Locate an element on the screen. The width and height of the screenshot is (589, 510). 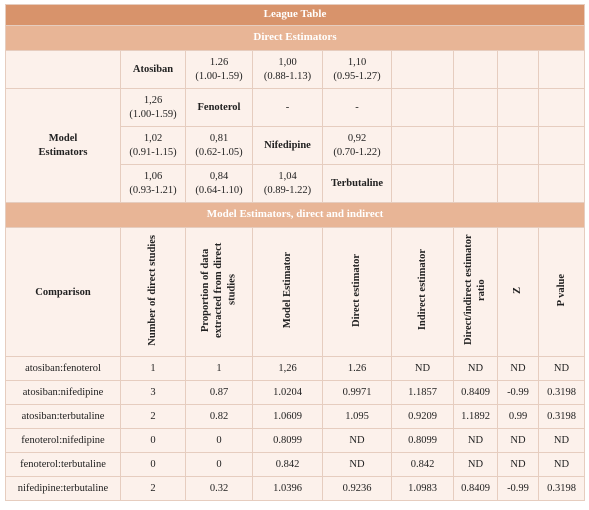
estimate-cell: 0,84 (0.64-1.10) is located at coordinates (219, 183).